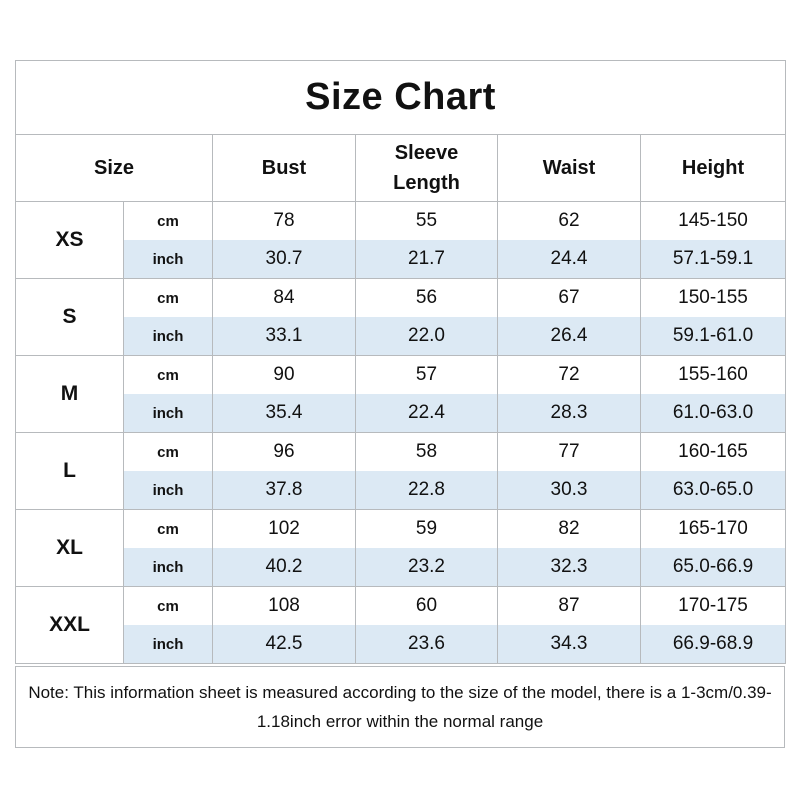  I want to click on height-cm-value: 170-175, so click(713, 605).